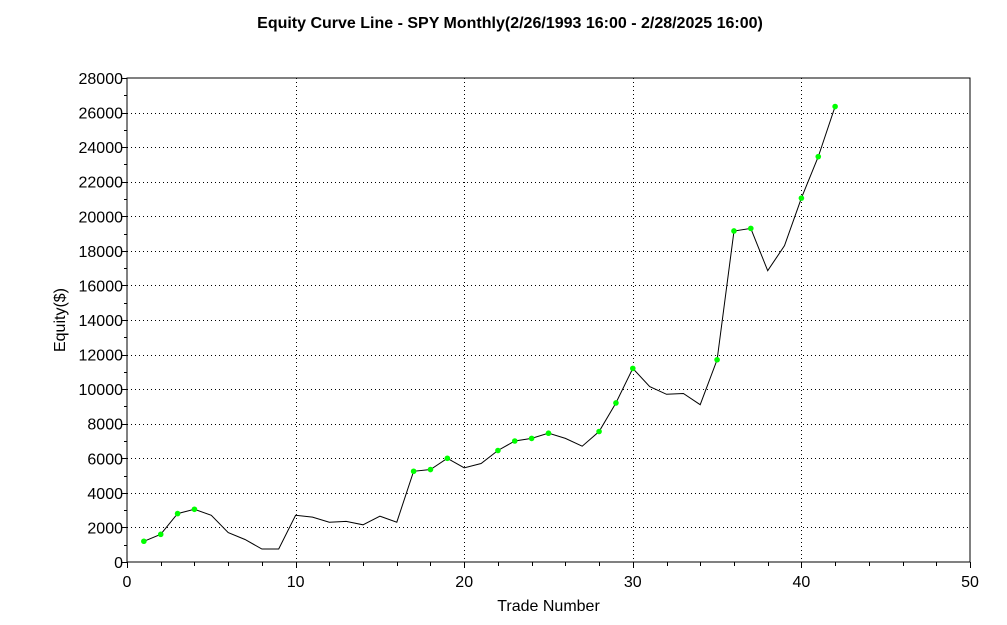  Describe the element at coordinates (101, 390) in the screenshot. I see `y-tick-label: 10000` at that location.